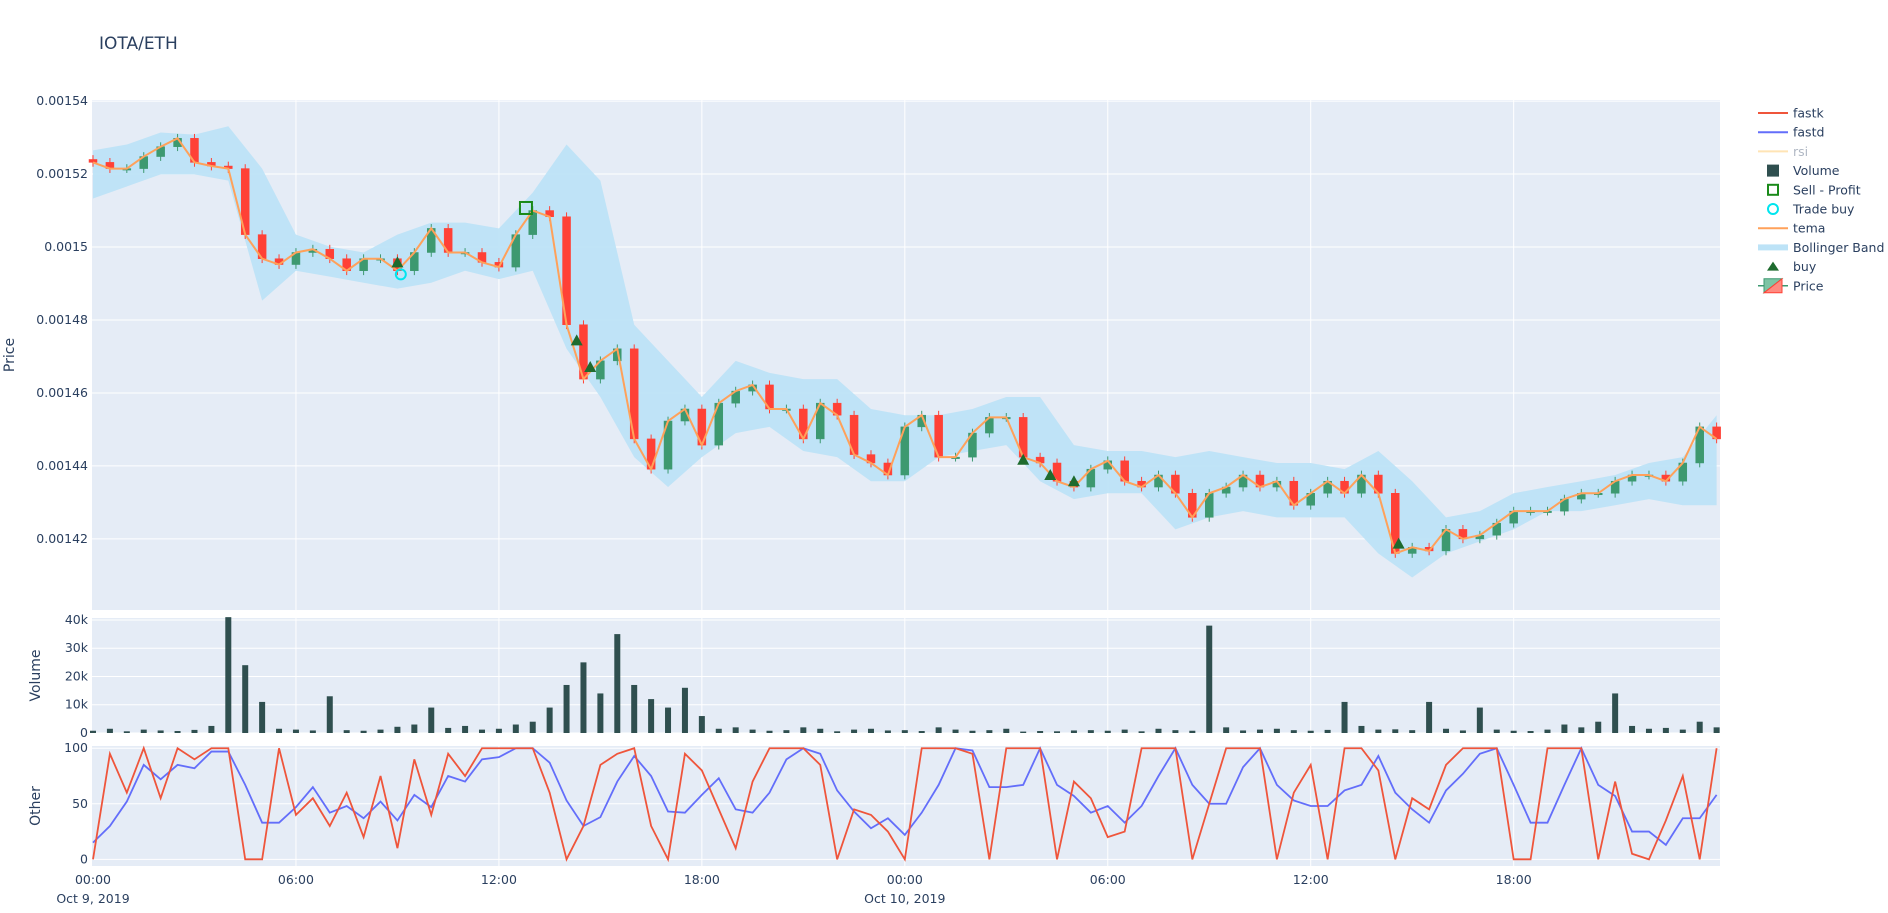 This screenshot has height=913, width=1888. What do you see at coordinates (77, 675) in the screenshot?
I see `y-tick-label: 20k` at bounding box center [77, 675].